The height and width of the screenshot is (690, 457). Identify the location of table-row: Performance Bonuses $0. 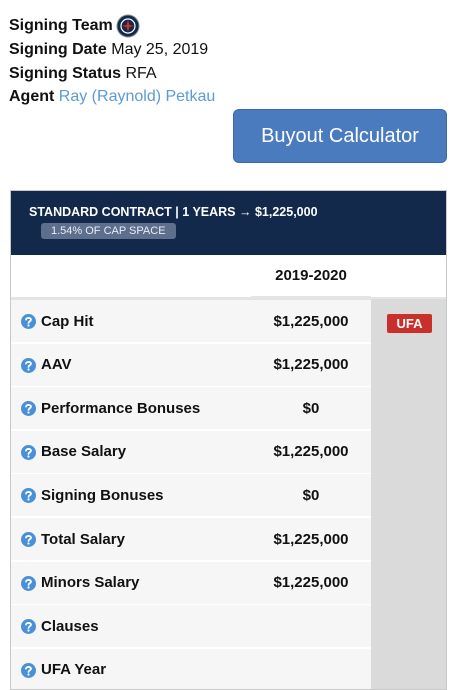
(191, 409).